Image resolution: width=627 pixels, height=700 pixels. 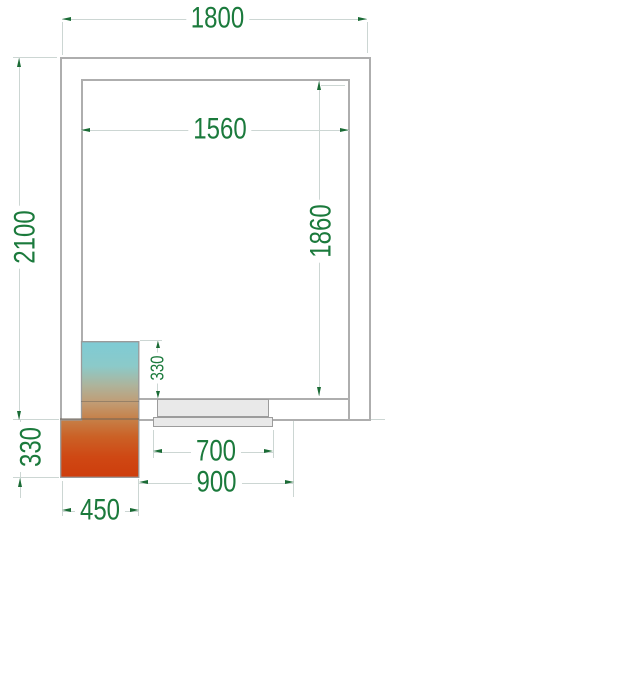 I want to click on wall-line-over-unit-inner, so click(x=110, y=401).